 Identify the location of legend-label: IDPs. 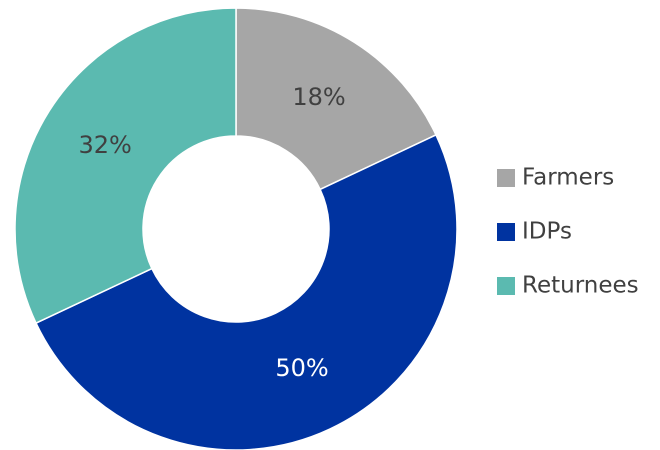
(547, 232).